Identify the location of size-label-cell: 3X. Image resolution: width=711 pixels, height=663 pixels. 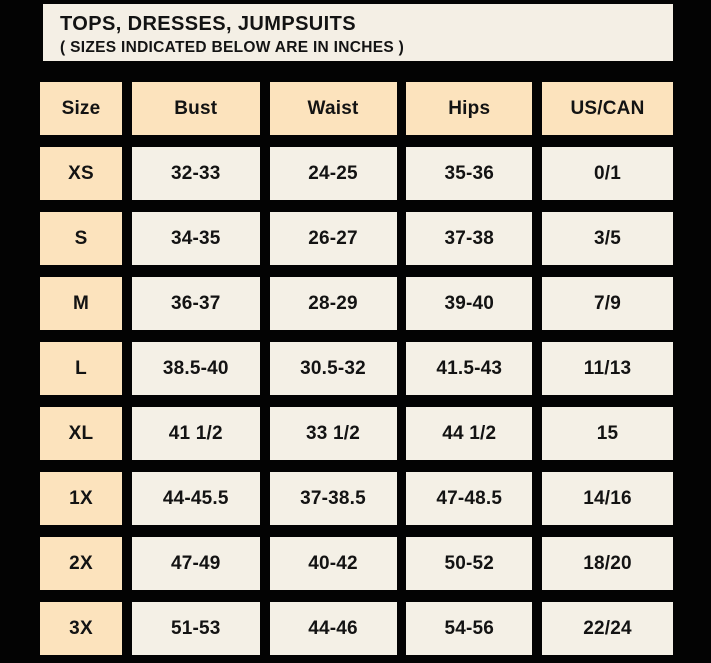
(81, 628).